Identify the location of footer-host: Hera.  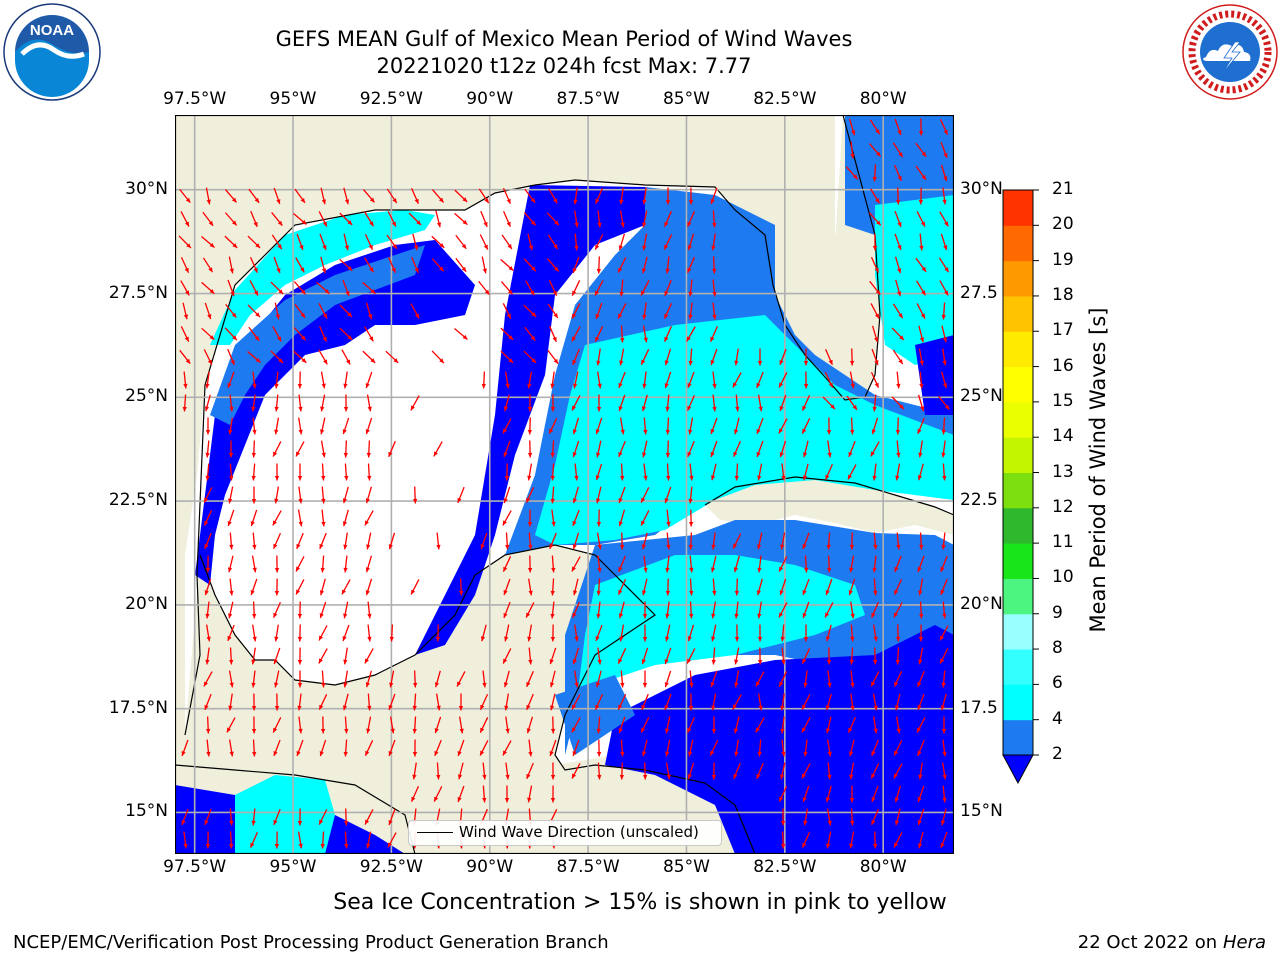
(1244, 942).